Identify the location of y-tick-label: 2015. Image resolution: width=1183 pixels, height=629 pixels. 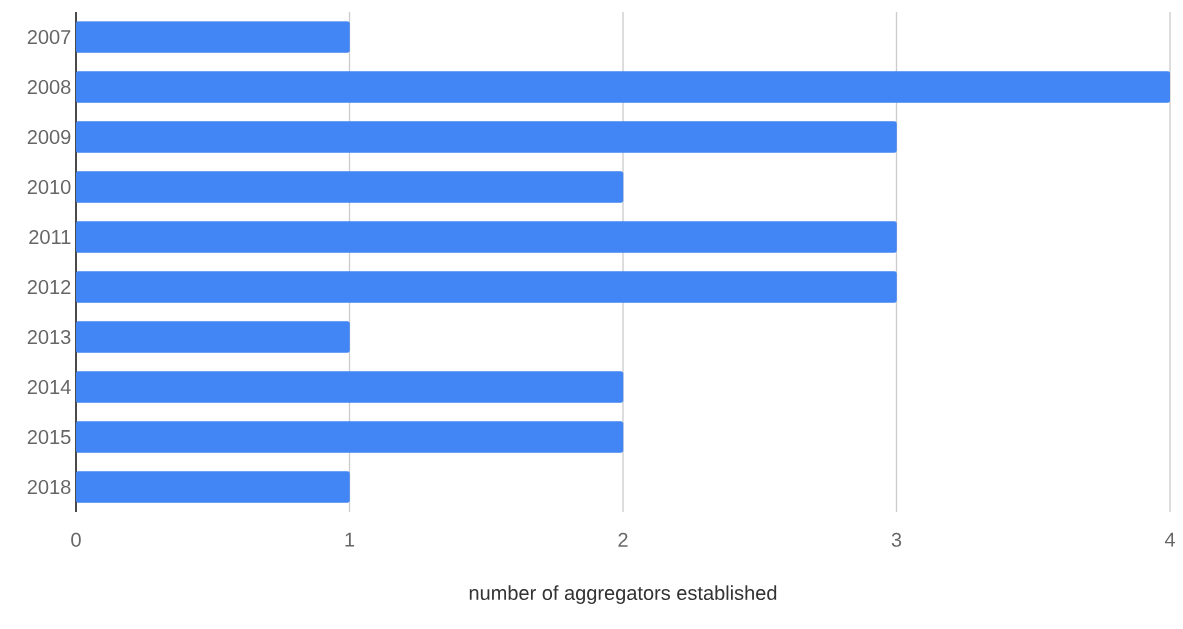
(49, 437).